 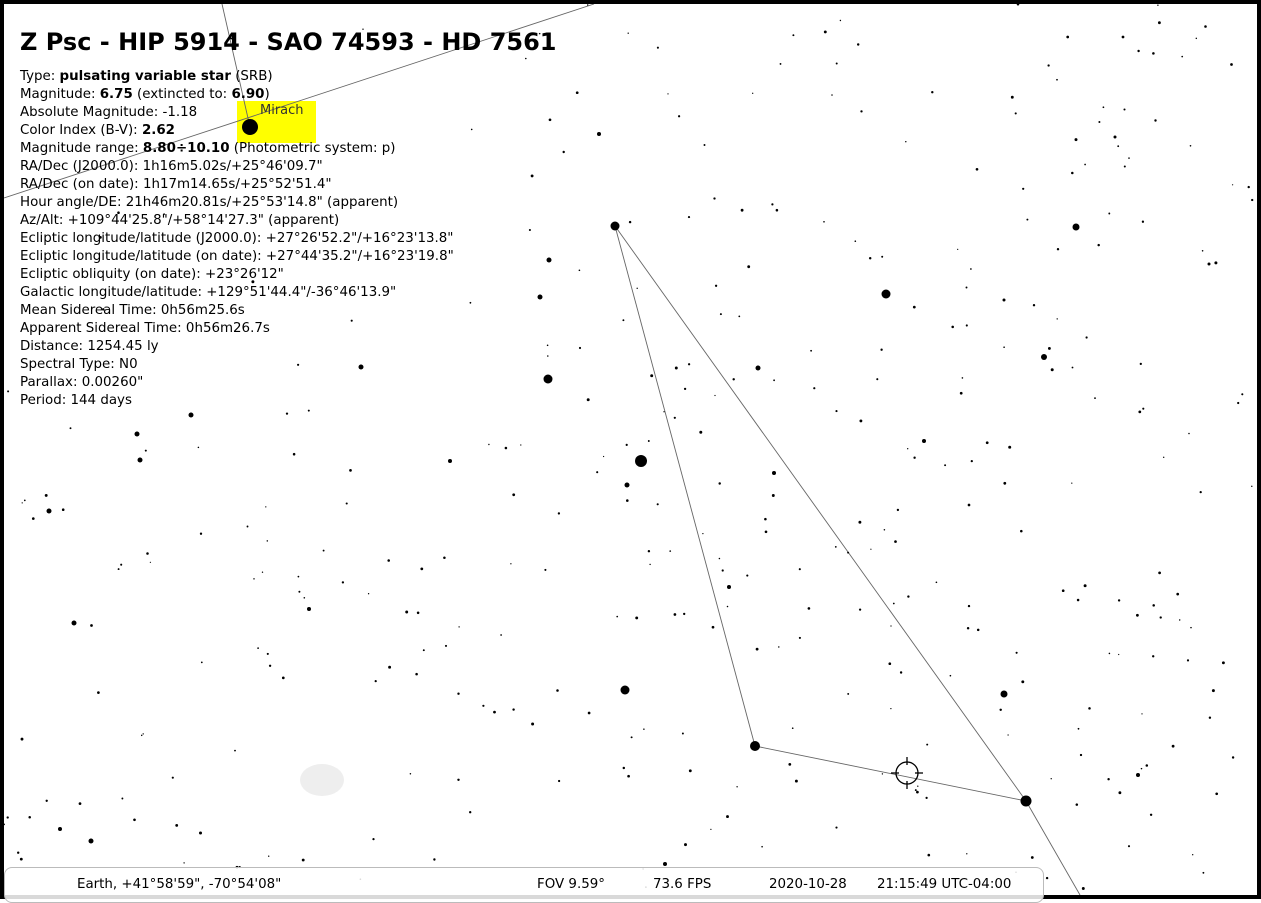 I want to click on time: 21:15:49 UTC-04:00, so click(x=944, y=884).